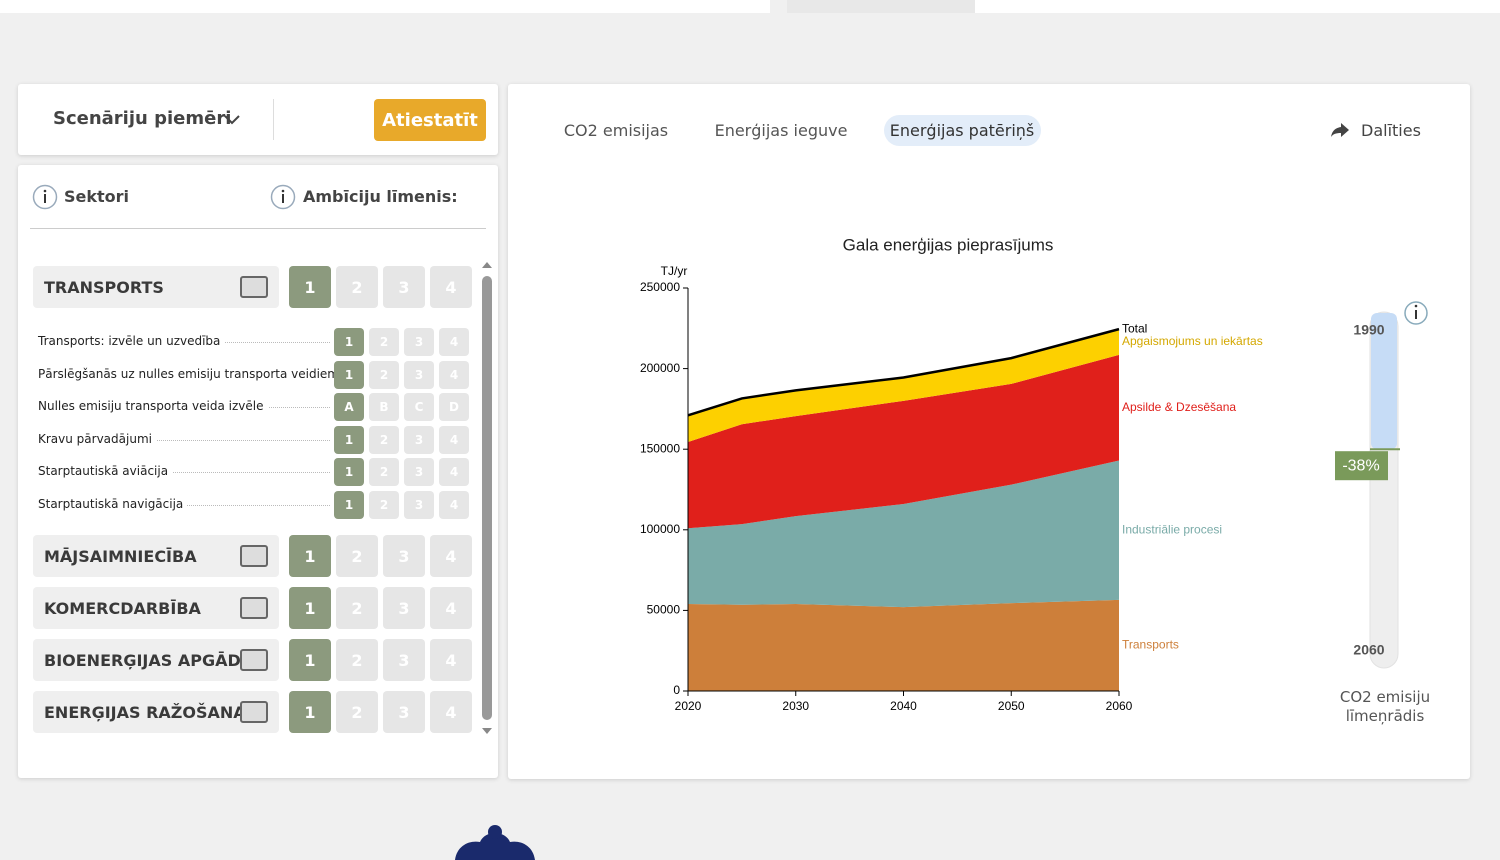 Image resolution: width=1500 pixels, height=860 pixels. I want to click on sublevel-button: B, so click(384, 407).